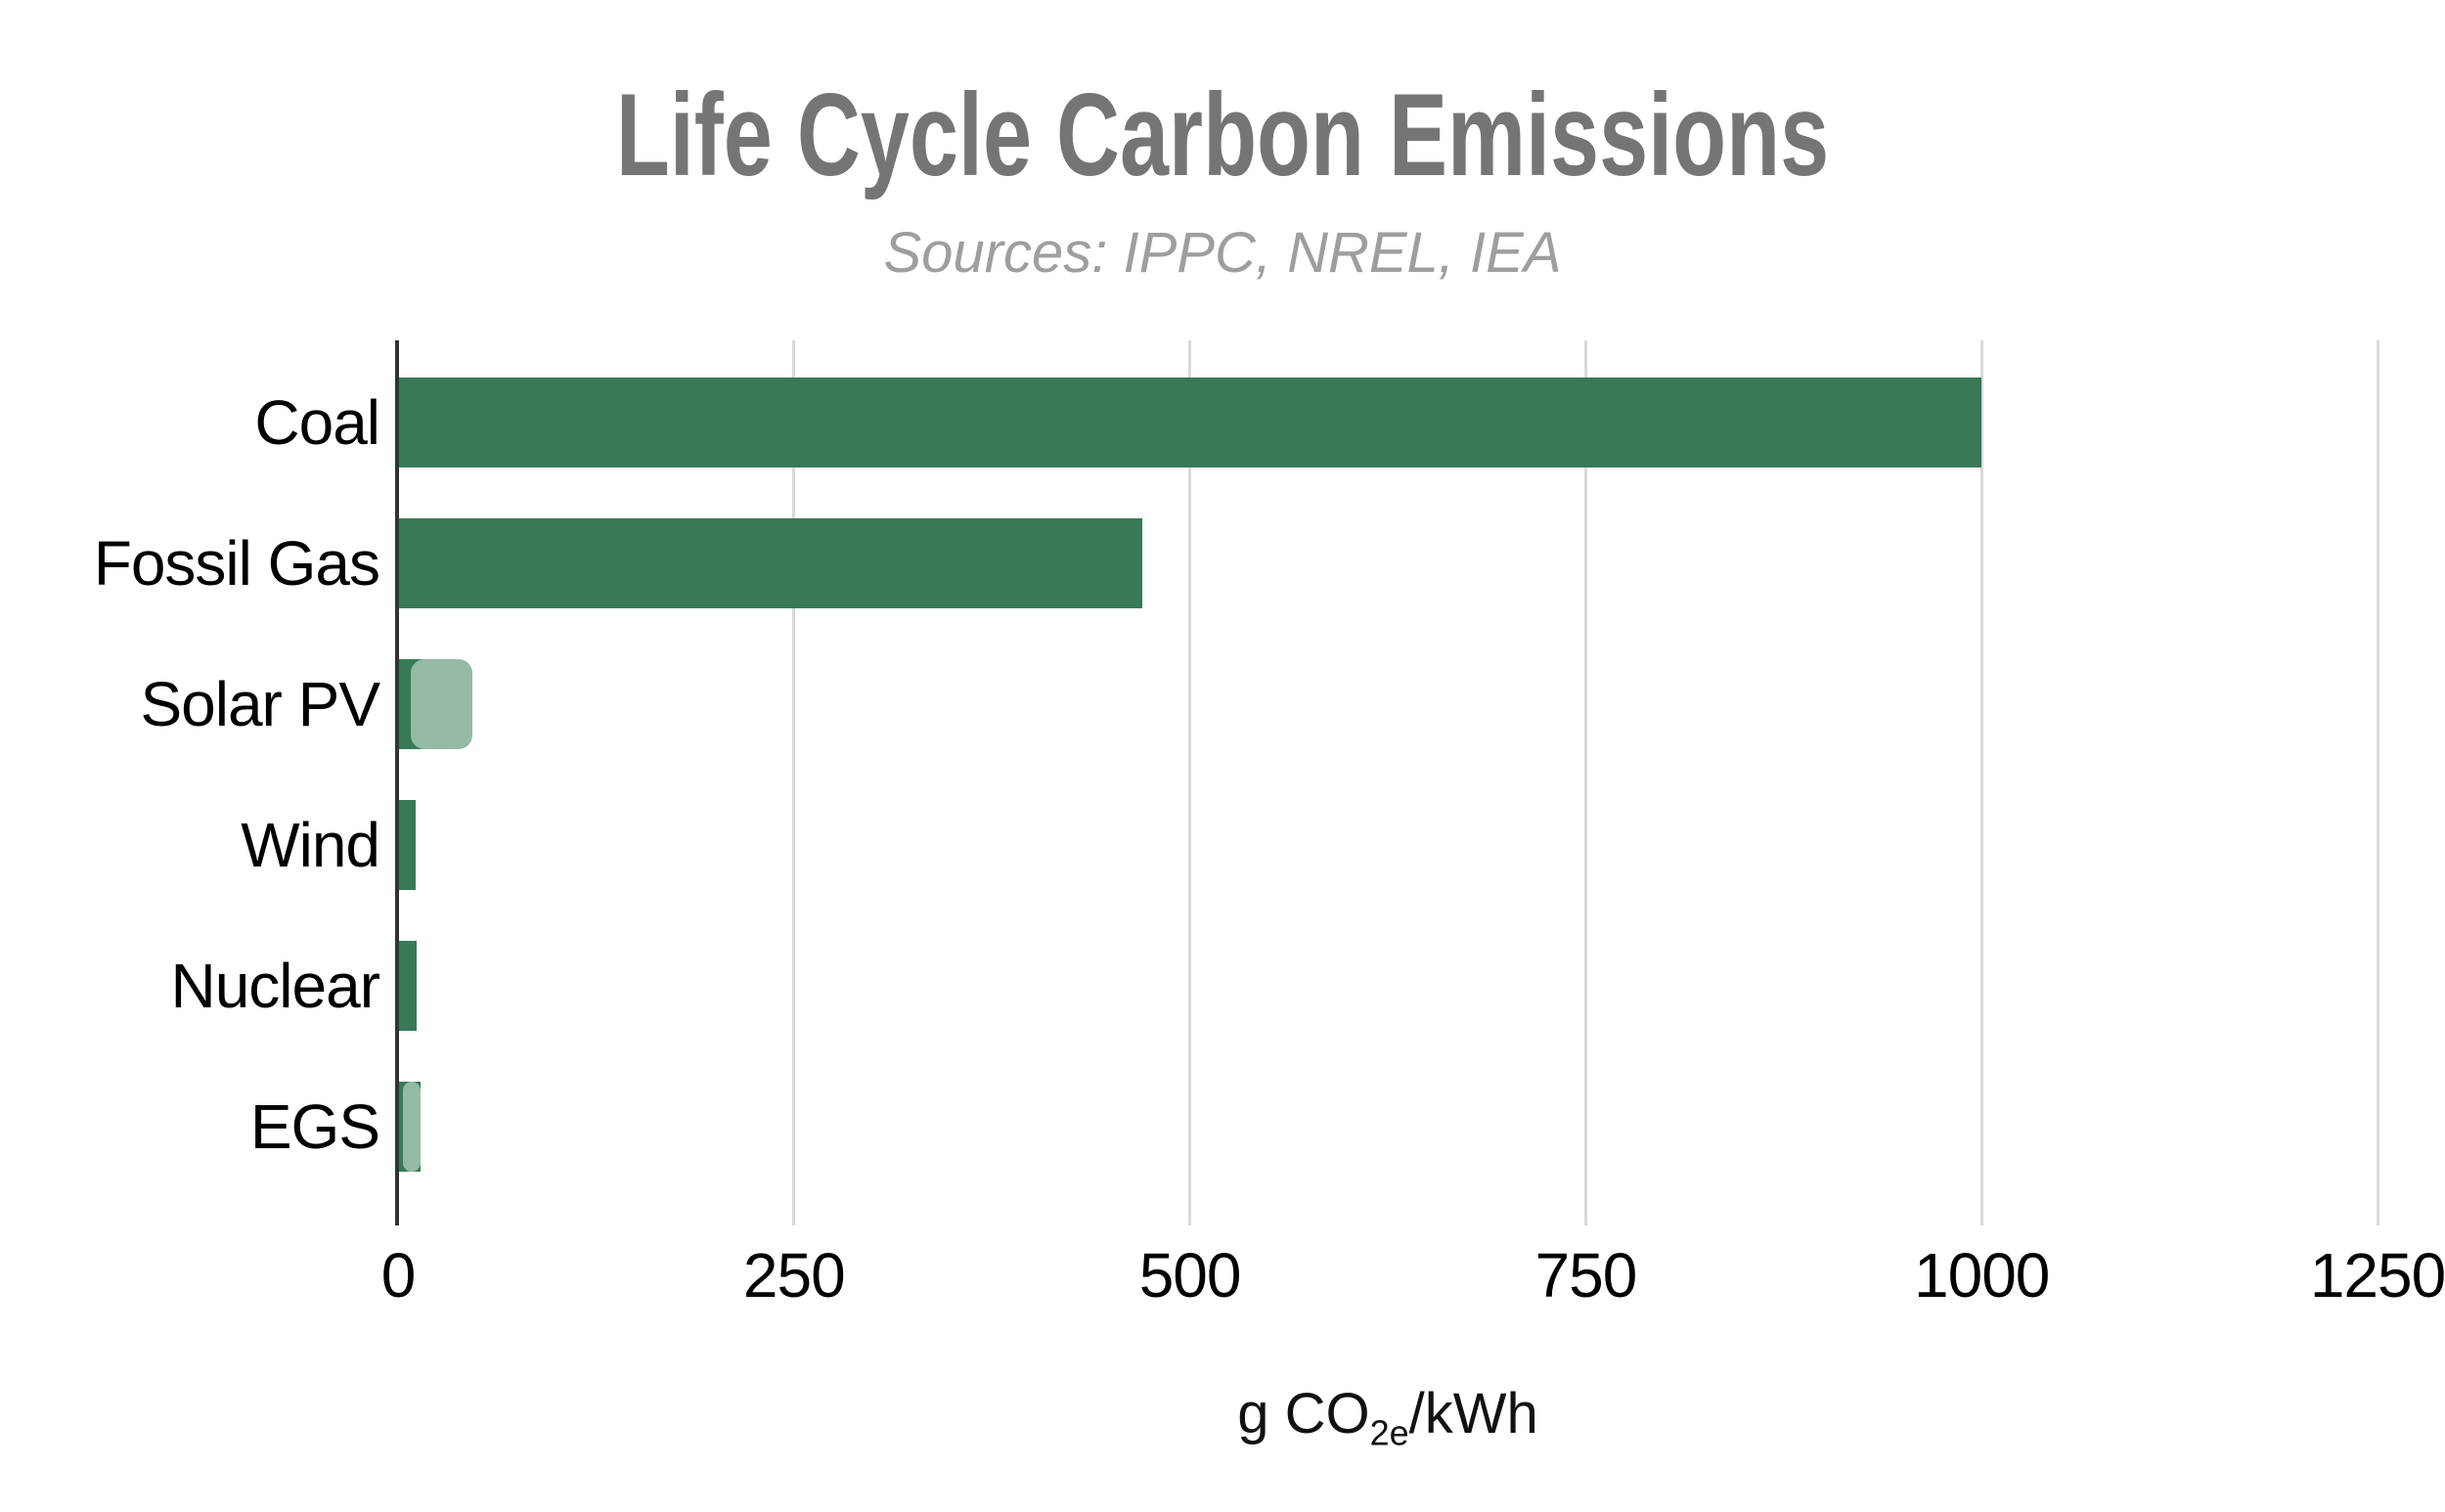 This screenshot has height=1512, width=2445. Describe the element at coordinates (398, 1276) in the screenshot. I see `x-tick-label-0: 0` at that location.